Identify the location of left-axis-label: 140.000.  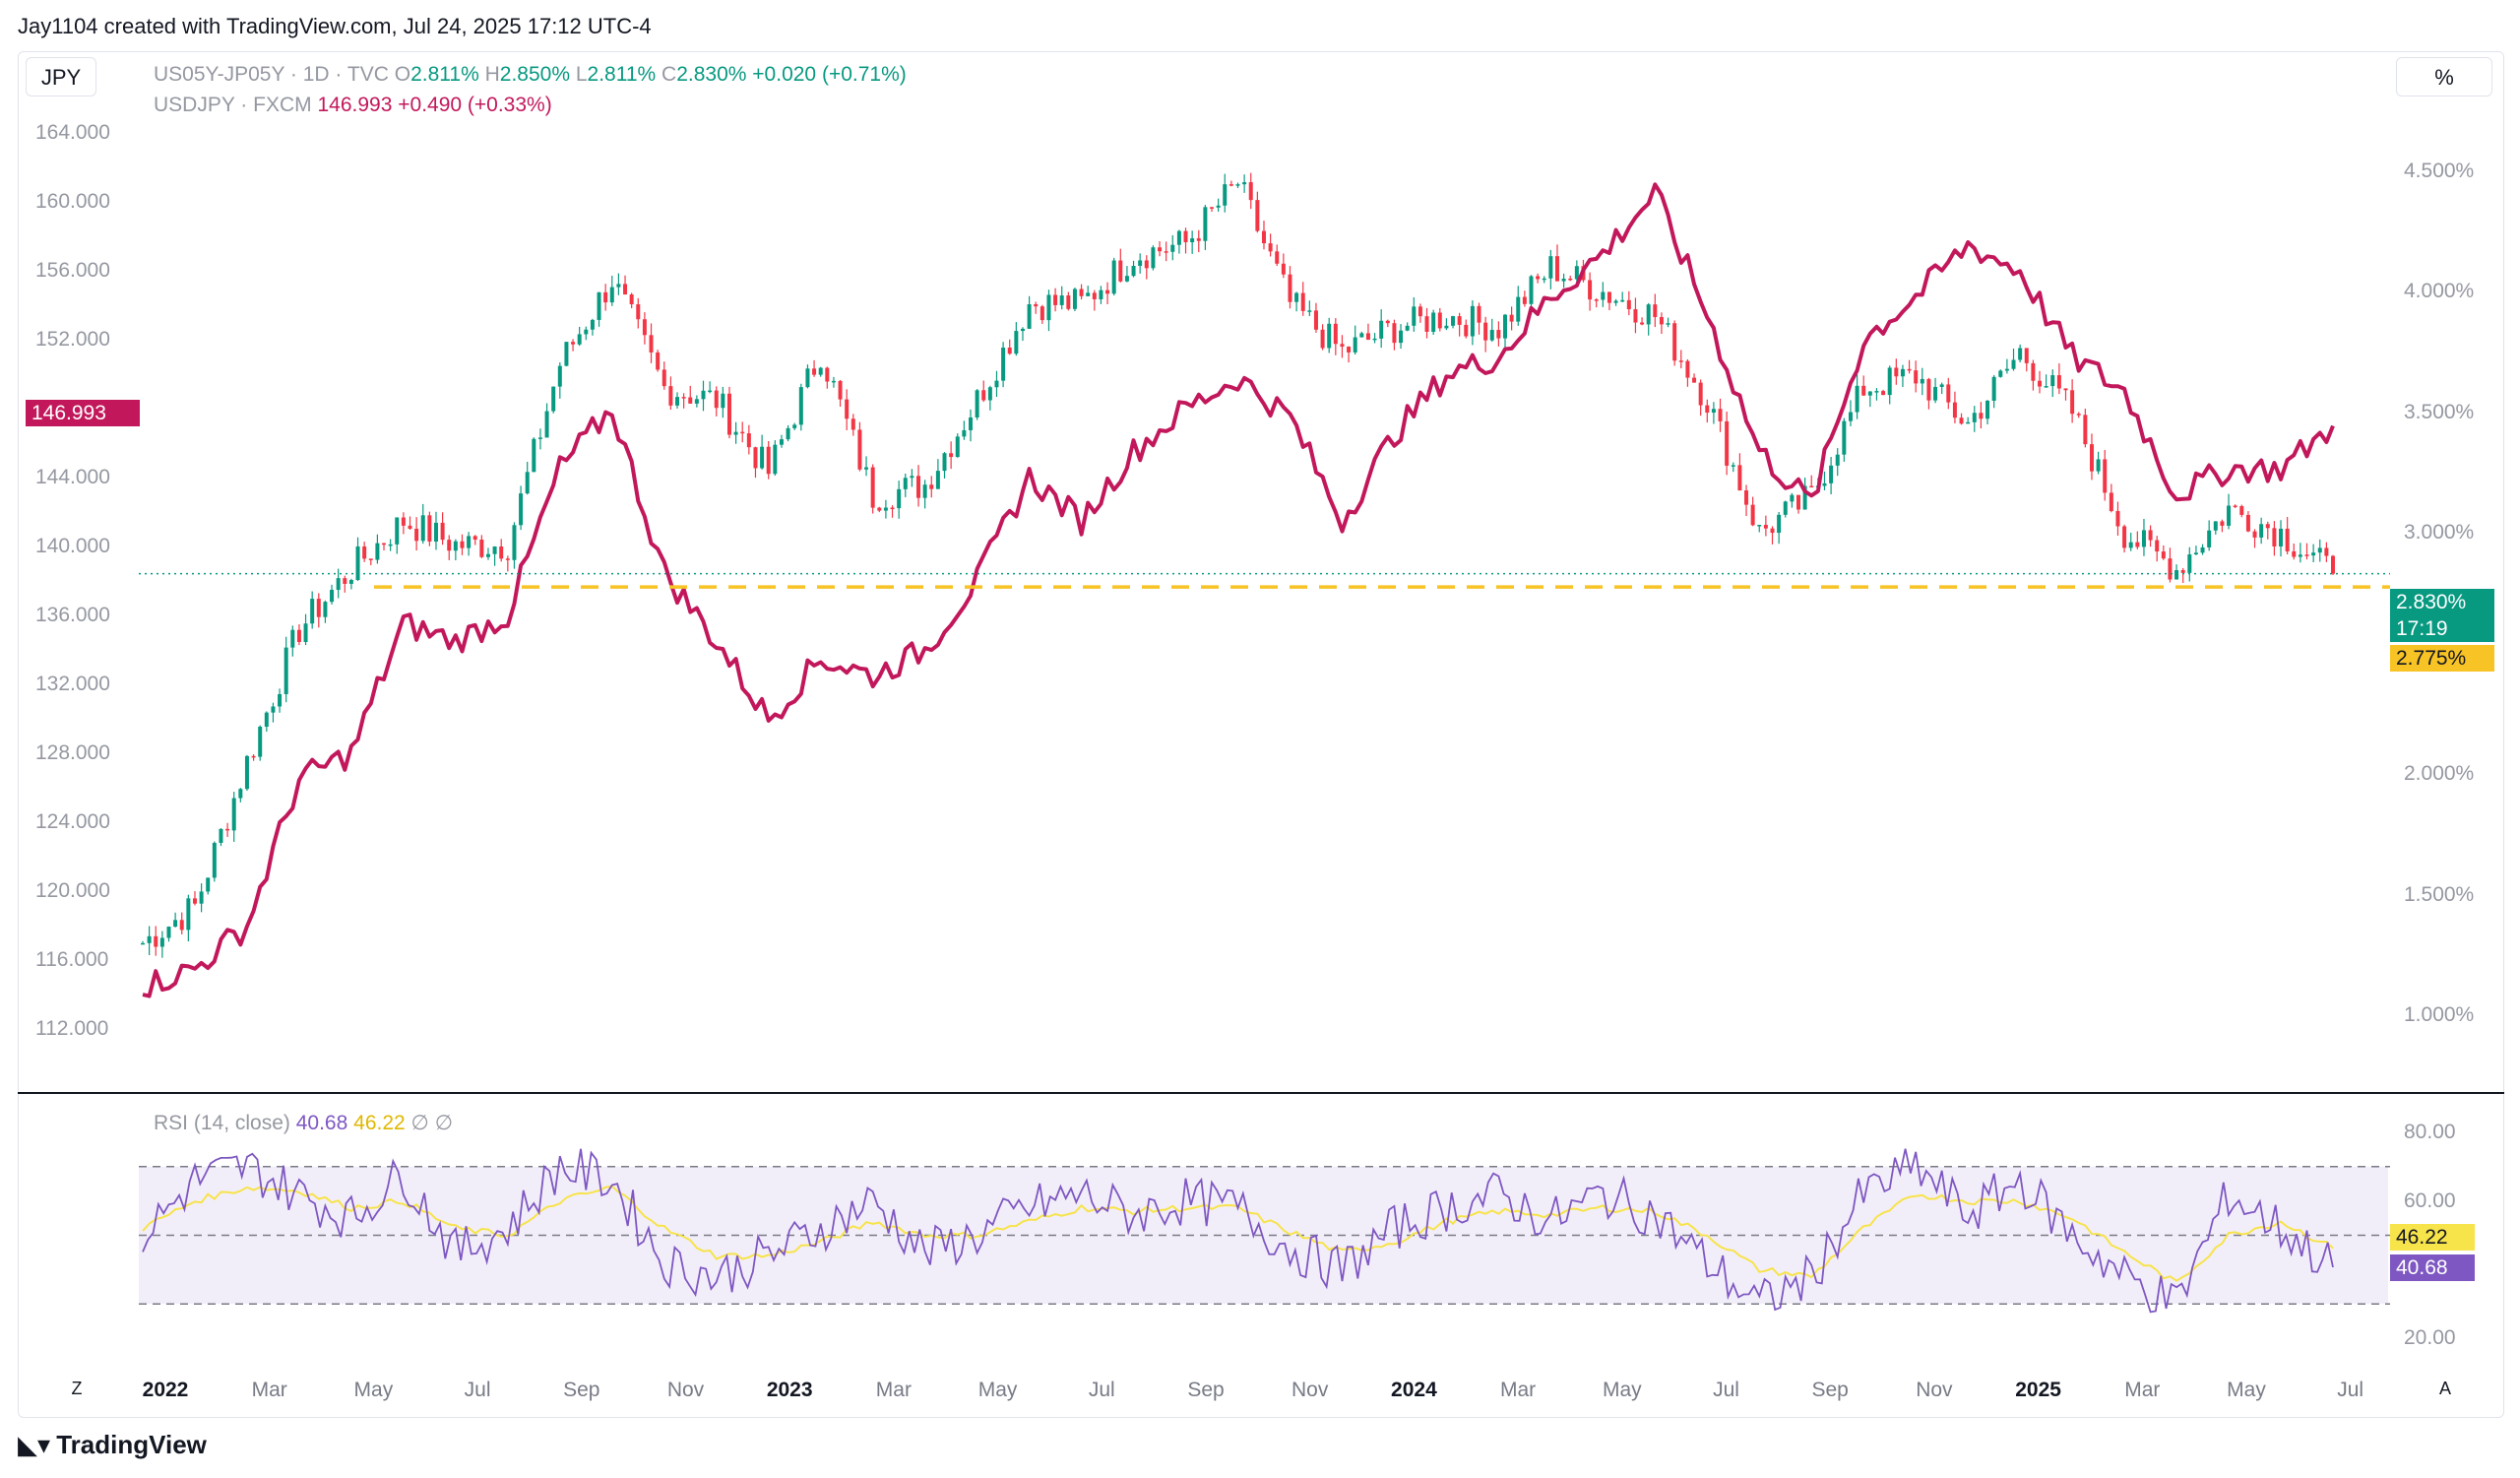
(72, 546).